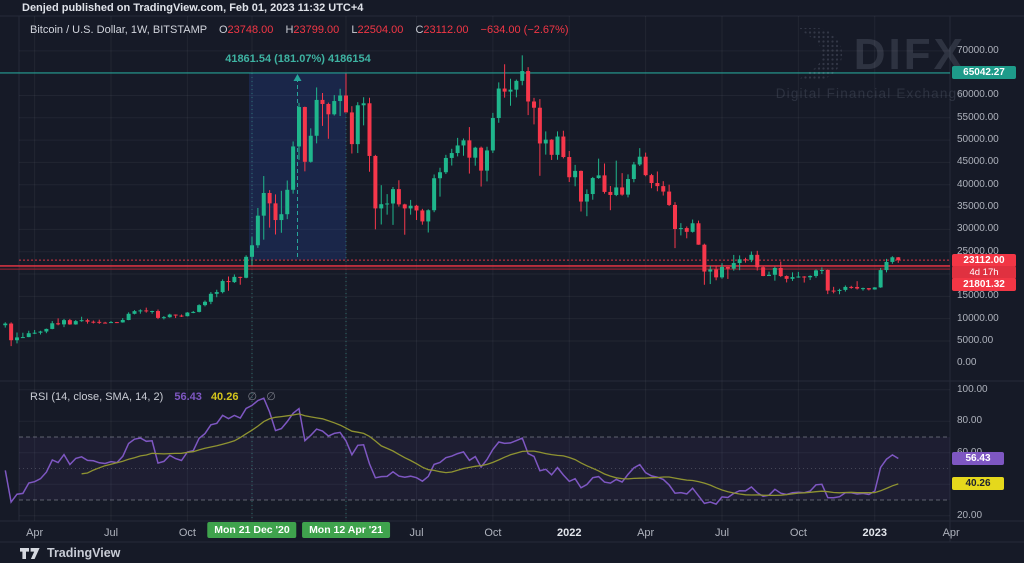  What do you see at coordinates (252, 397) in the screenshot?
I see `rsi-empty-value-1: ∅` at bounding box center [252, 397].